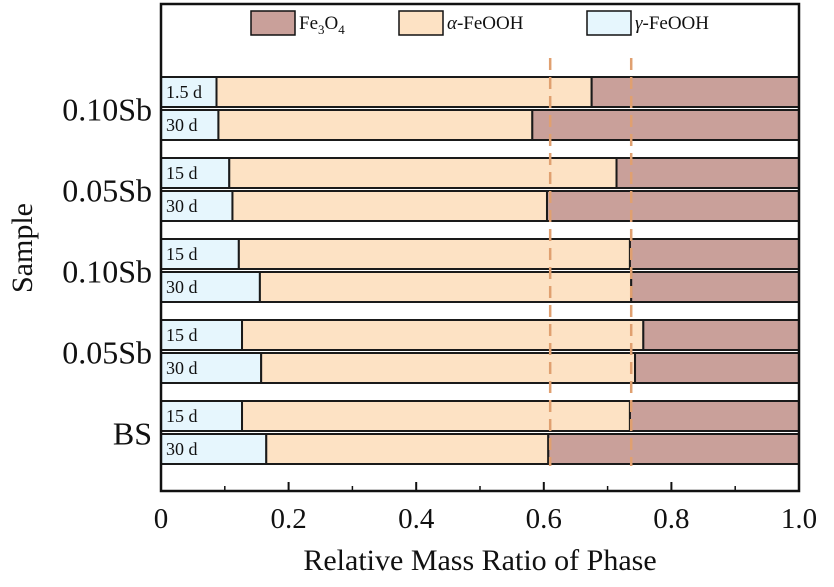 This screenshot has width=834, height=587. Describe the element at coordinates (332, 23) in the screenshot. I see `legend-label-part: O` at that location.